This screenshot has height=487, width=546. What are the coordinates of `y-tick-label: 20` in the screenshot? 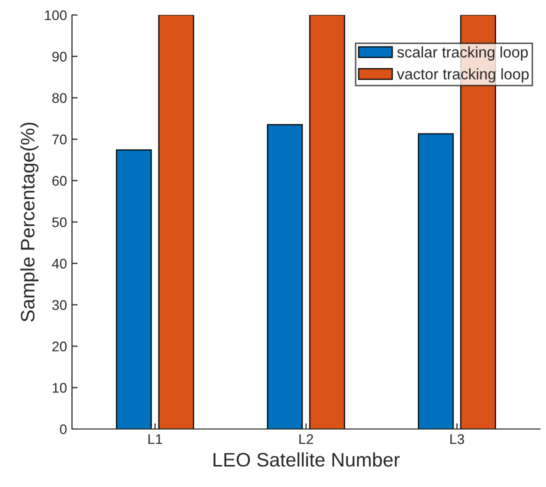 It's located at (59, 347).